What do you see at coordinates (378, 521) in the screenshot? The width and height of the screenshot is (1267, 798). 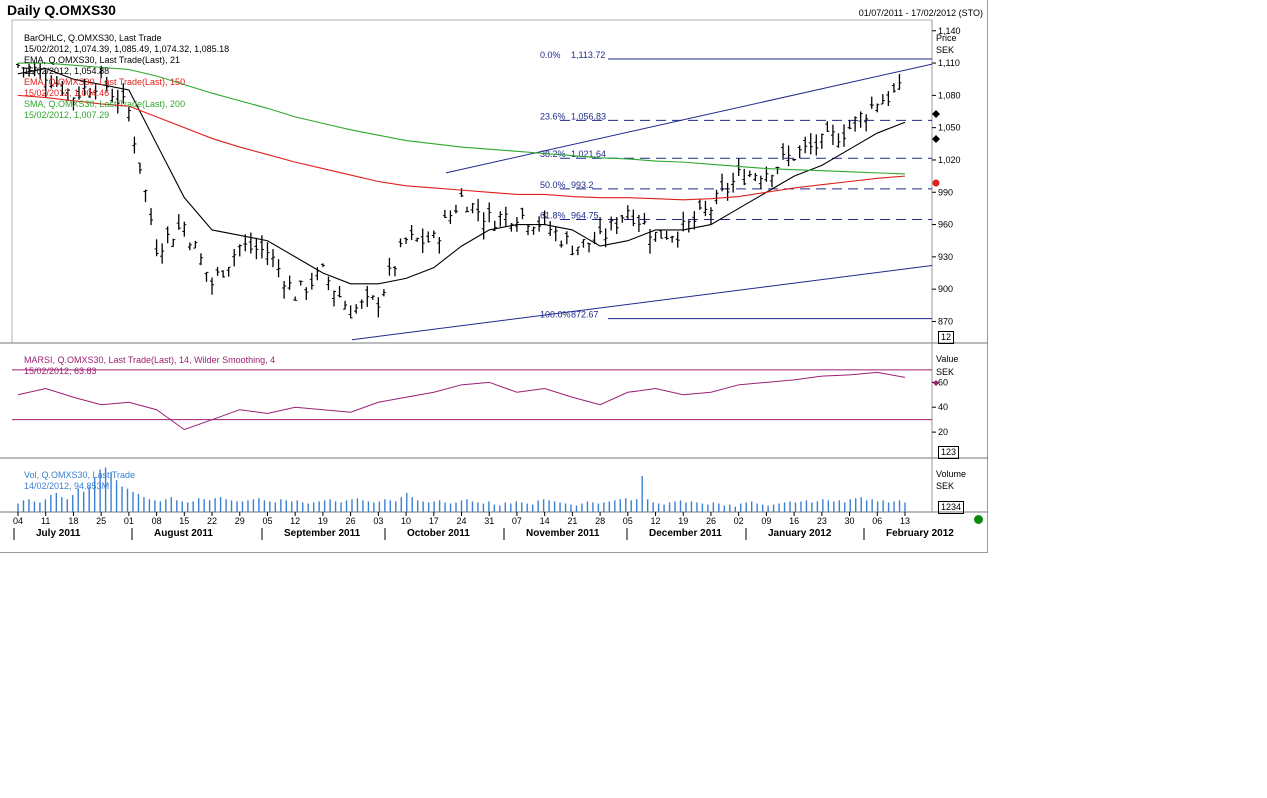 I see `x-tick-label: 03` at bounding box center [378, 521].